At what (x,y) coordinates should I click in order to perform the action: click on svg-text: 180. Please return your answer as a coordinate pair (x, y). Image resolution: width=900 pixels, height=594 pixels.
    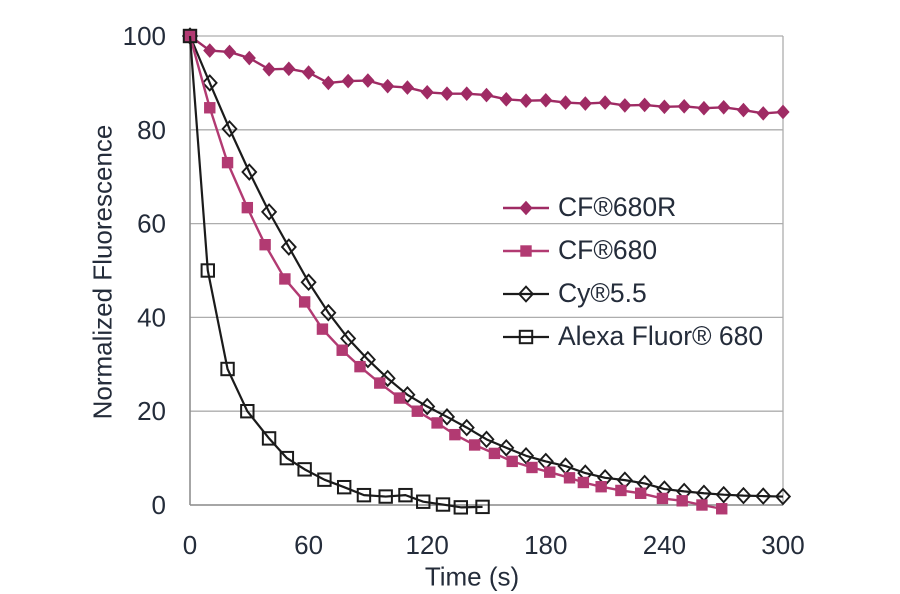
    Looking at the image, I should click on (545, 545).